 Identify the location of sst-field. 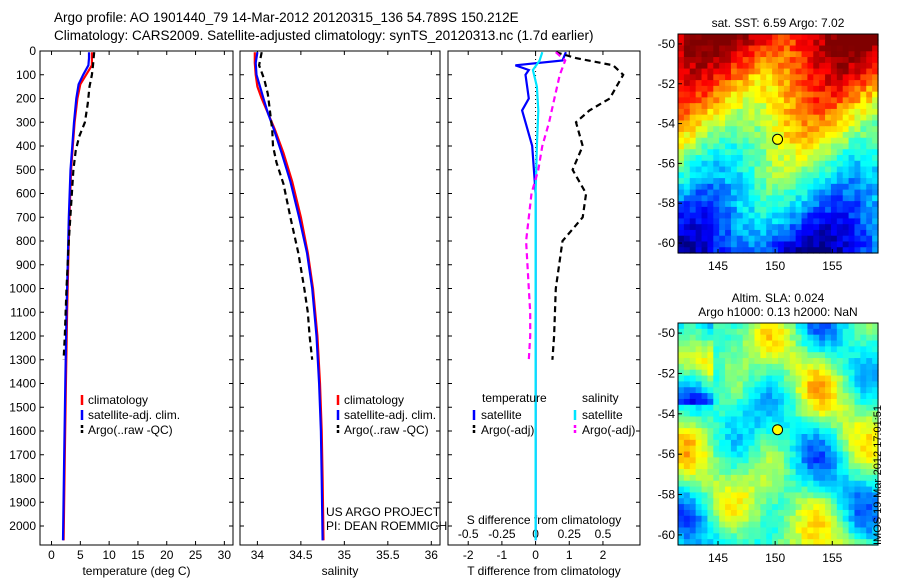
(778, 144).